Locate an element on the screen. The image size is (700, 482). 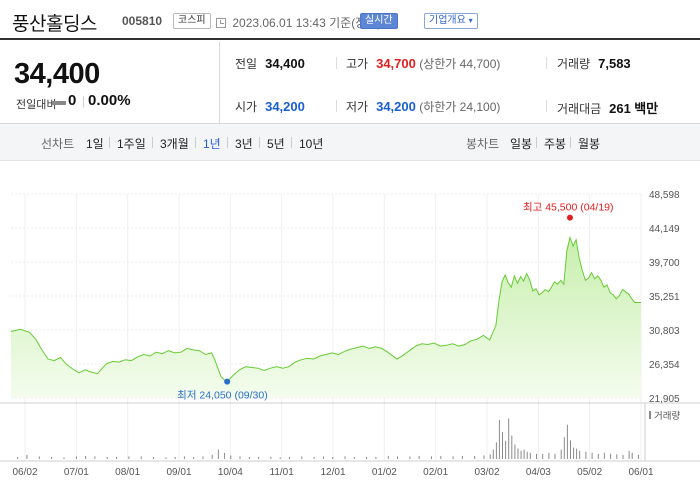
period-1d: 1일 is located at coordinates (95, 144).